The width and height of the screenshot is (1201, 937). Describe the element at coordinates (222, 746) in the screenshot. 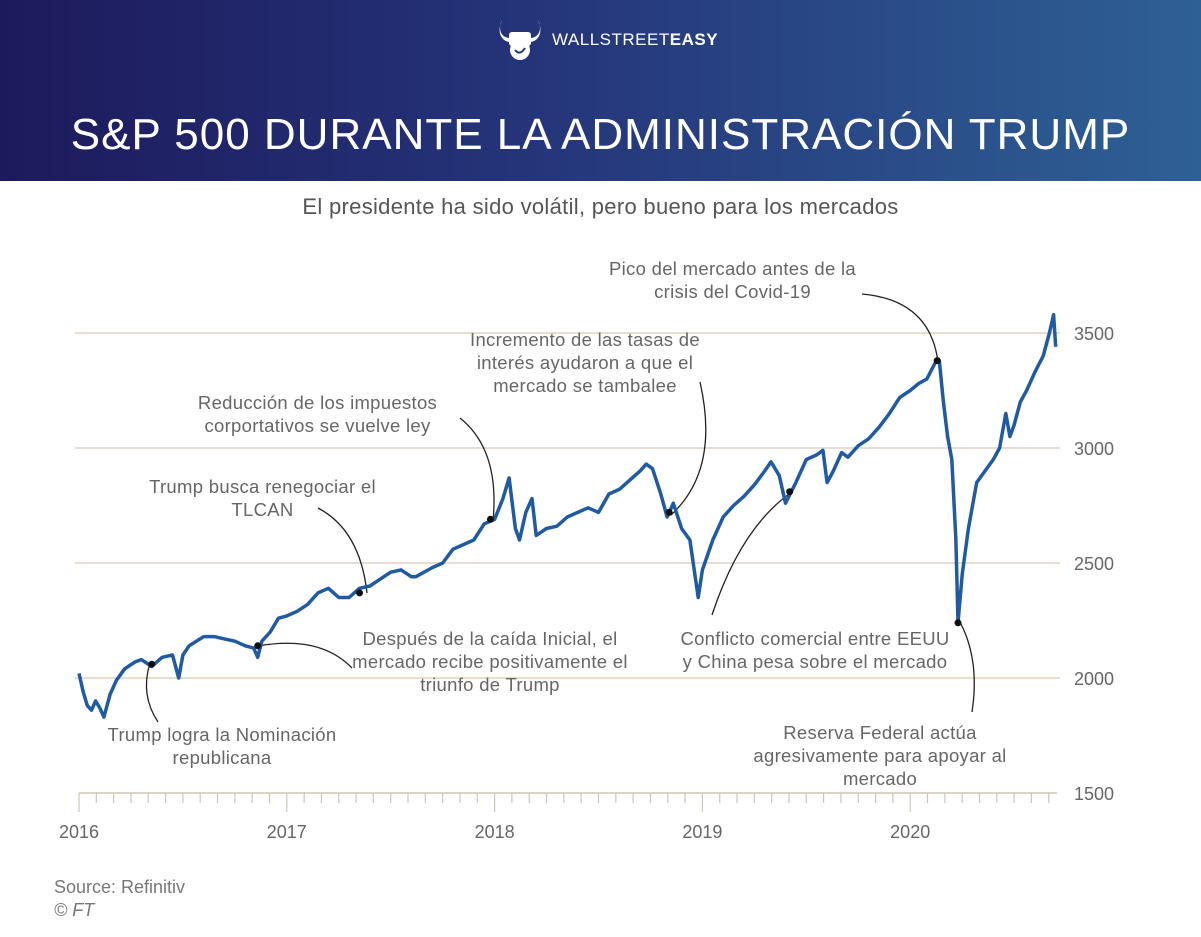

I see `annotation-nomination: Trump logra la Nominación republicana` at that location.